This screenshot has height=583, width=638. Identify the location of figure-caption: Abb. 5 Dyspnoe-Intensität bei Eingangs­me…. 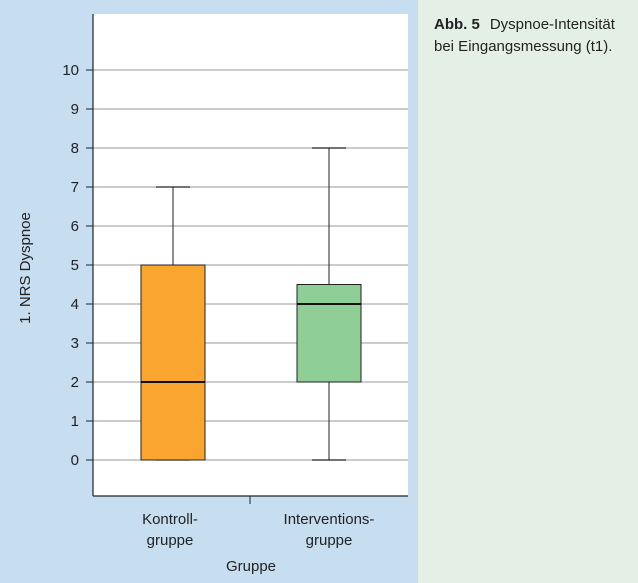
(532, 36).